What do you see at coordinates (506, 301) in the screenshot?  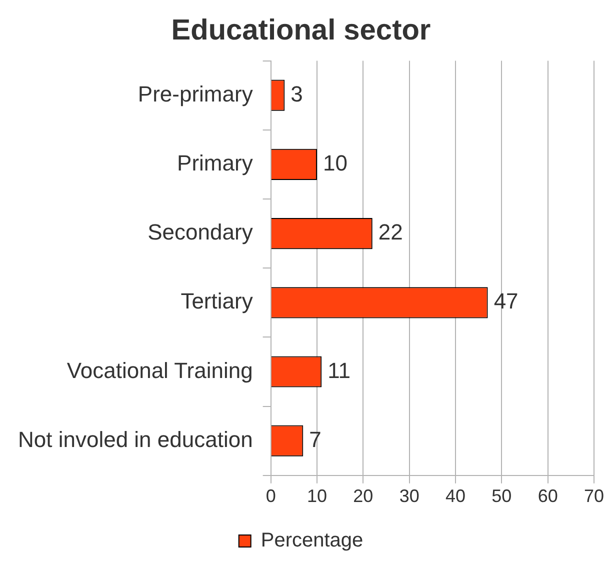 I see `data-label: 47` at bounding box center [506, 301].